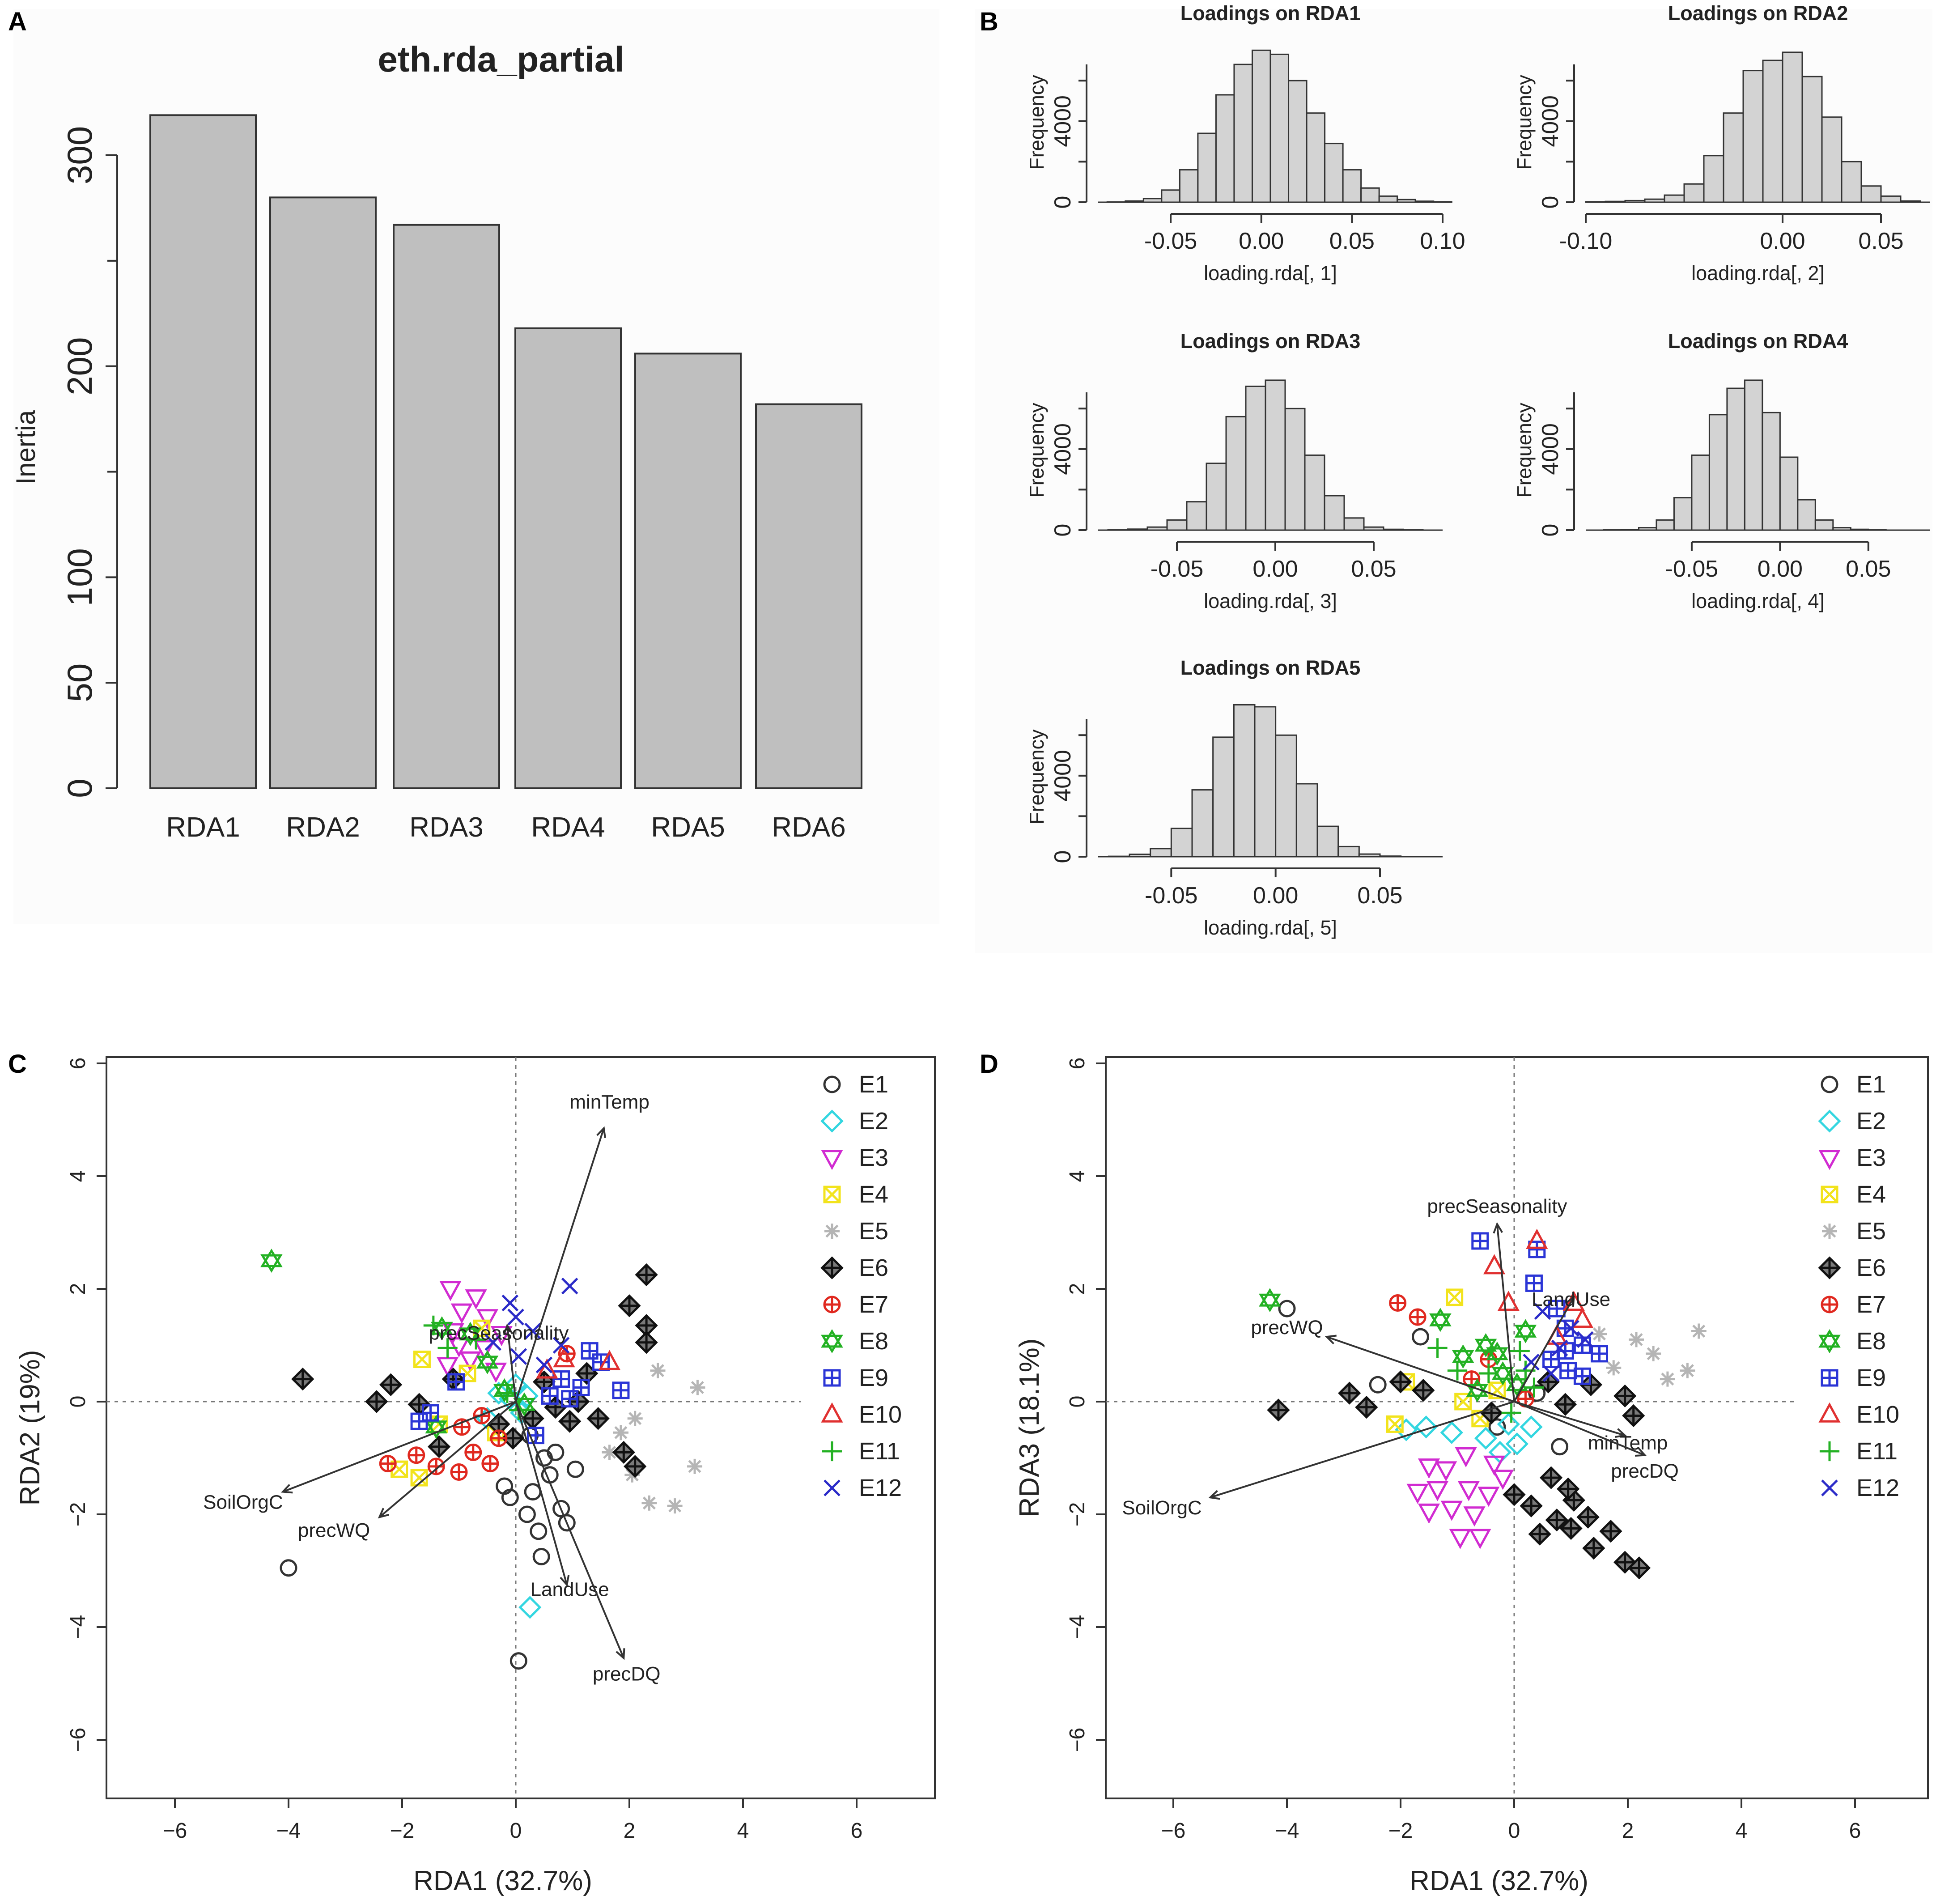 This screenshot has height=1904, width=1936. I want to click on vector-precseasonality: precSeasonality, so click(1497, 1298).